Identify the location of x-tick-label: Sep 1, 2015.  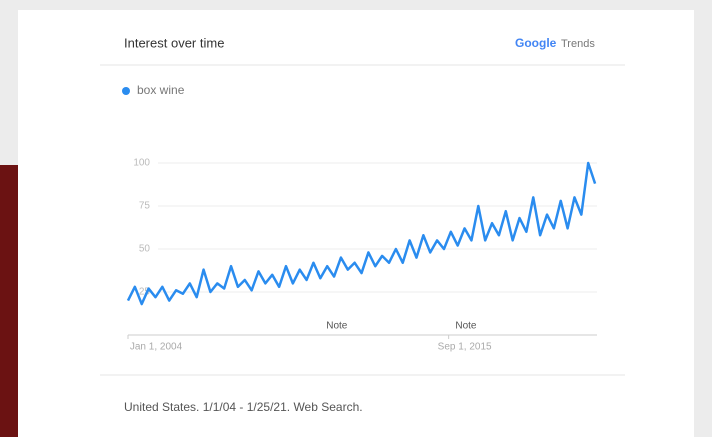
(465, 347).